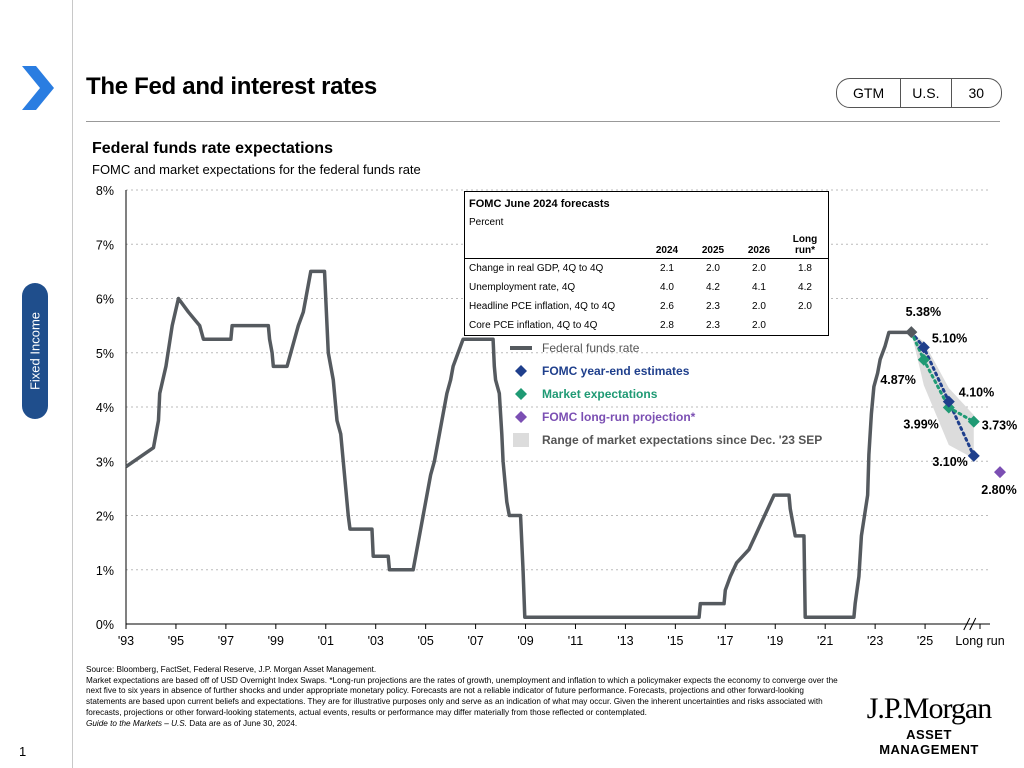  What do you see at coordinates (105, 354) in the screenshot?
I see `y-tick-label: 5%` at bounding box center [105, 354].